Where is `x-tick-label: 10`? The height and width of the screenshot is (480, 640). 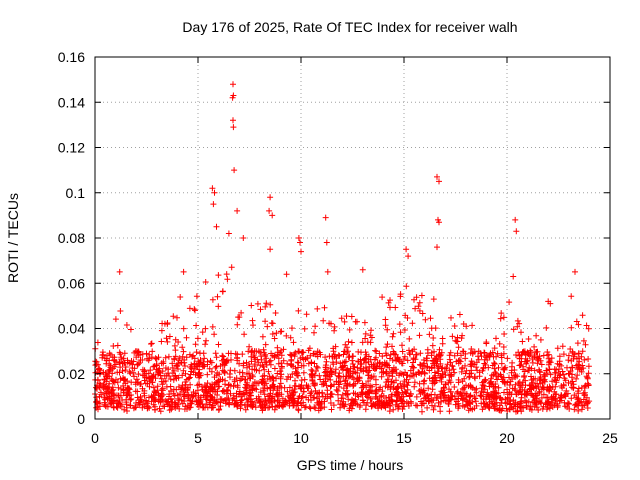
x-tick-label: 10 is located at coordinates (301, 438).